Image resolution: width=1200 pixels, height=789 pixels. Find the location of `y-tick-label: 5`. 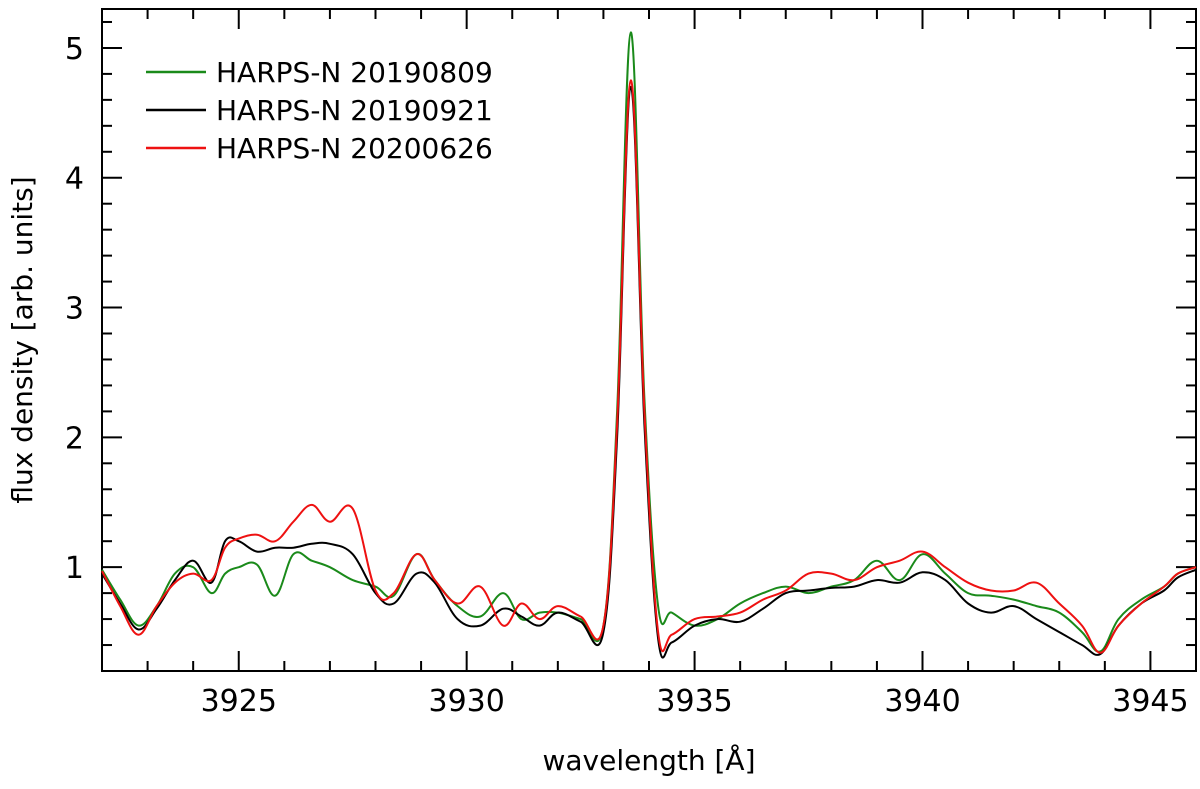

y-tick-label: 5 is located at coordinates (74, 49).